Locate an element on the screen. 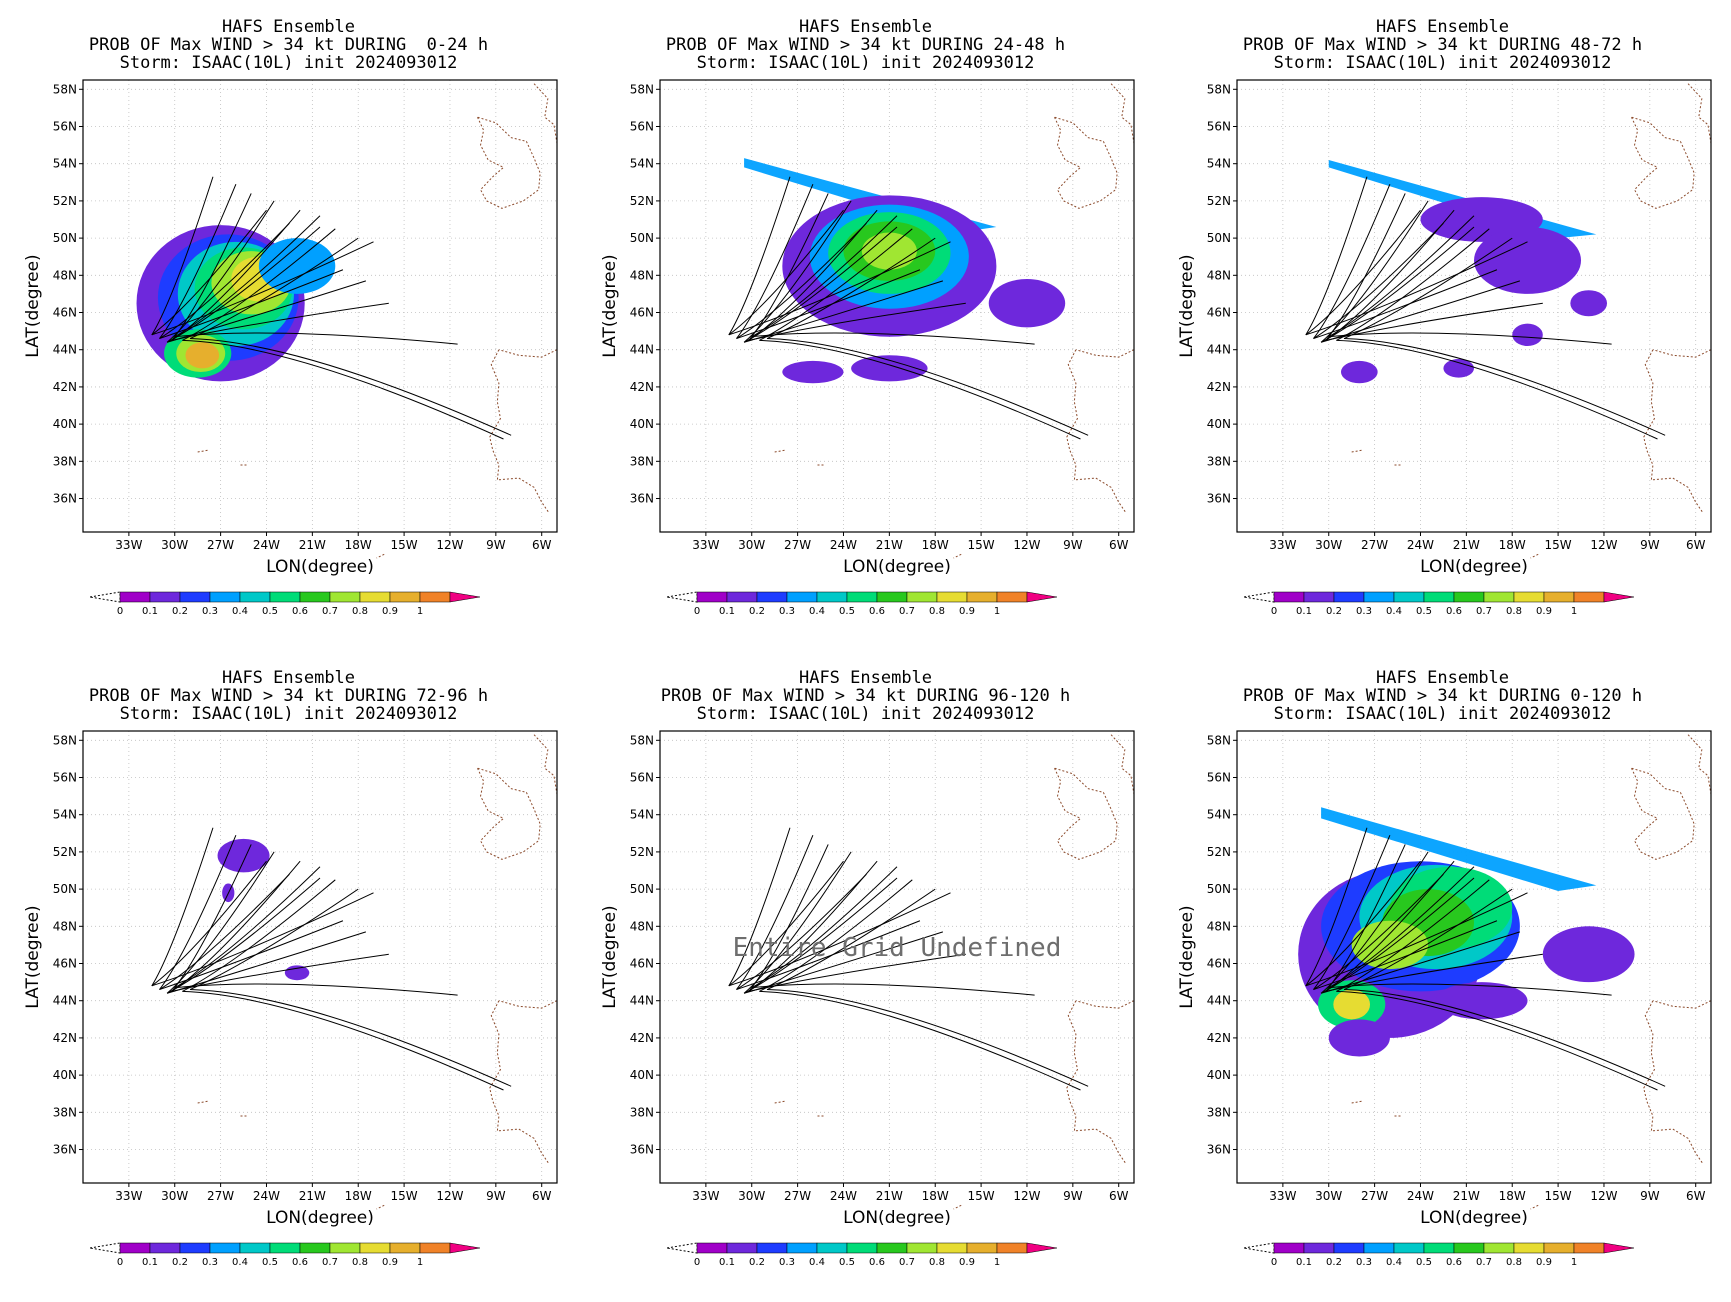 The height and width of the screenshot is (1302, 1731). y-tick-label: 38N is located at coordinates (65, 461).